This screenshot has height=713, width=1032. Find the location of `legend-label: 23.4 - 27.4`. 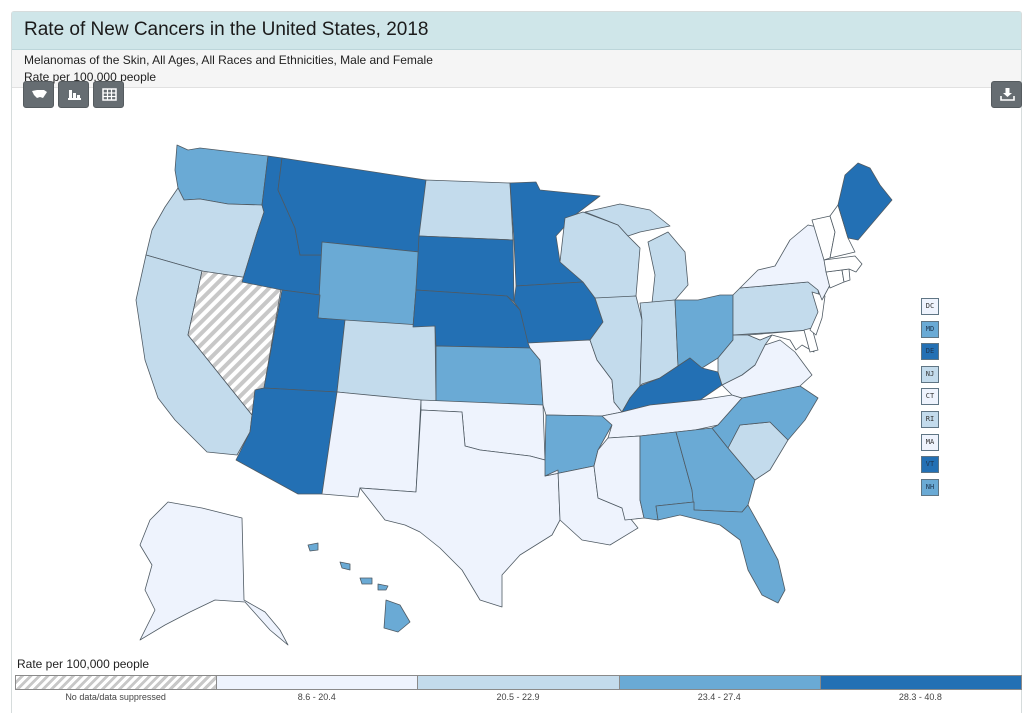

legend-label: 23.4 - 27.4 is located at coordinates (719, 697).